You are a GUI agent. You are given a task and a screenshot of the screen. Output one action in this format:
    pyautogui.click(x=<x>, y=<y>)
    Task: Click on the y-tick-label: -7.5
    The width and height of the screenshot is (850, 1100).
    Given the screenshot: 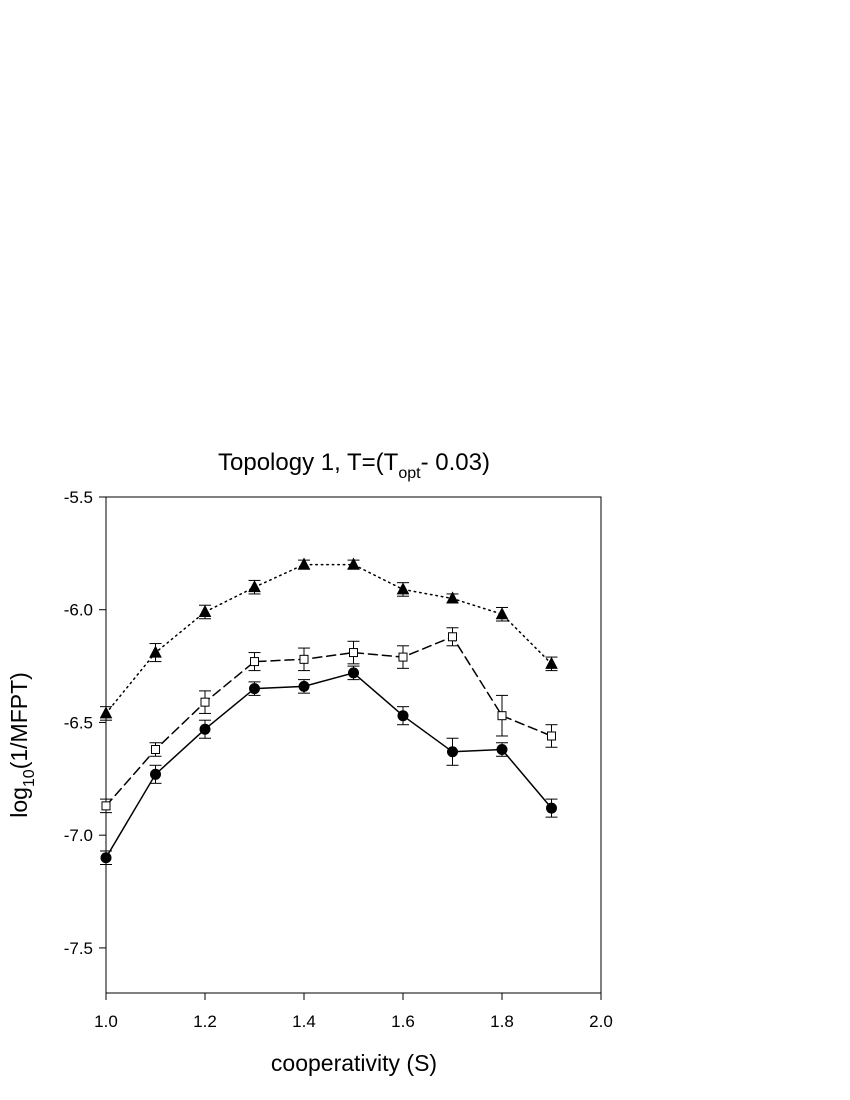 What is the action you would take?
    pyautogui.click(x=78, y=948)
    